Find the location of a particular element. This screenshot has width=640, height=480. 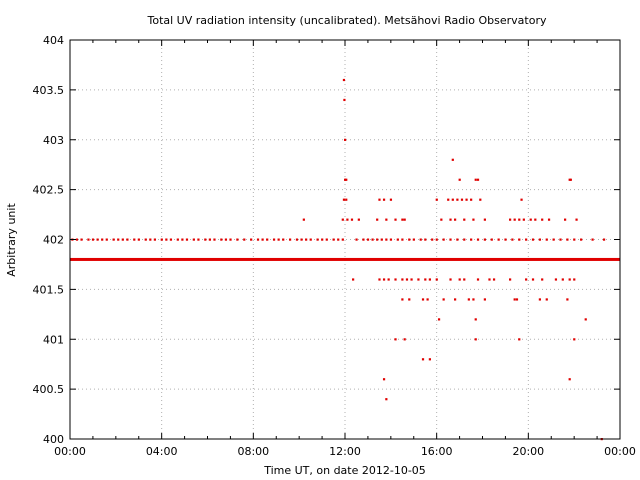

x-tick-label: 20:00 is located at coordinates (528, 451).